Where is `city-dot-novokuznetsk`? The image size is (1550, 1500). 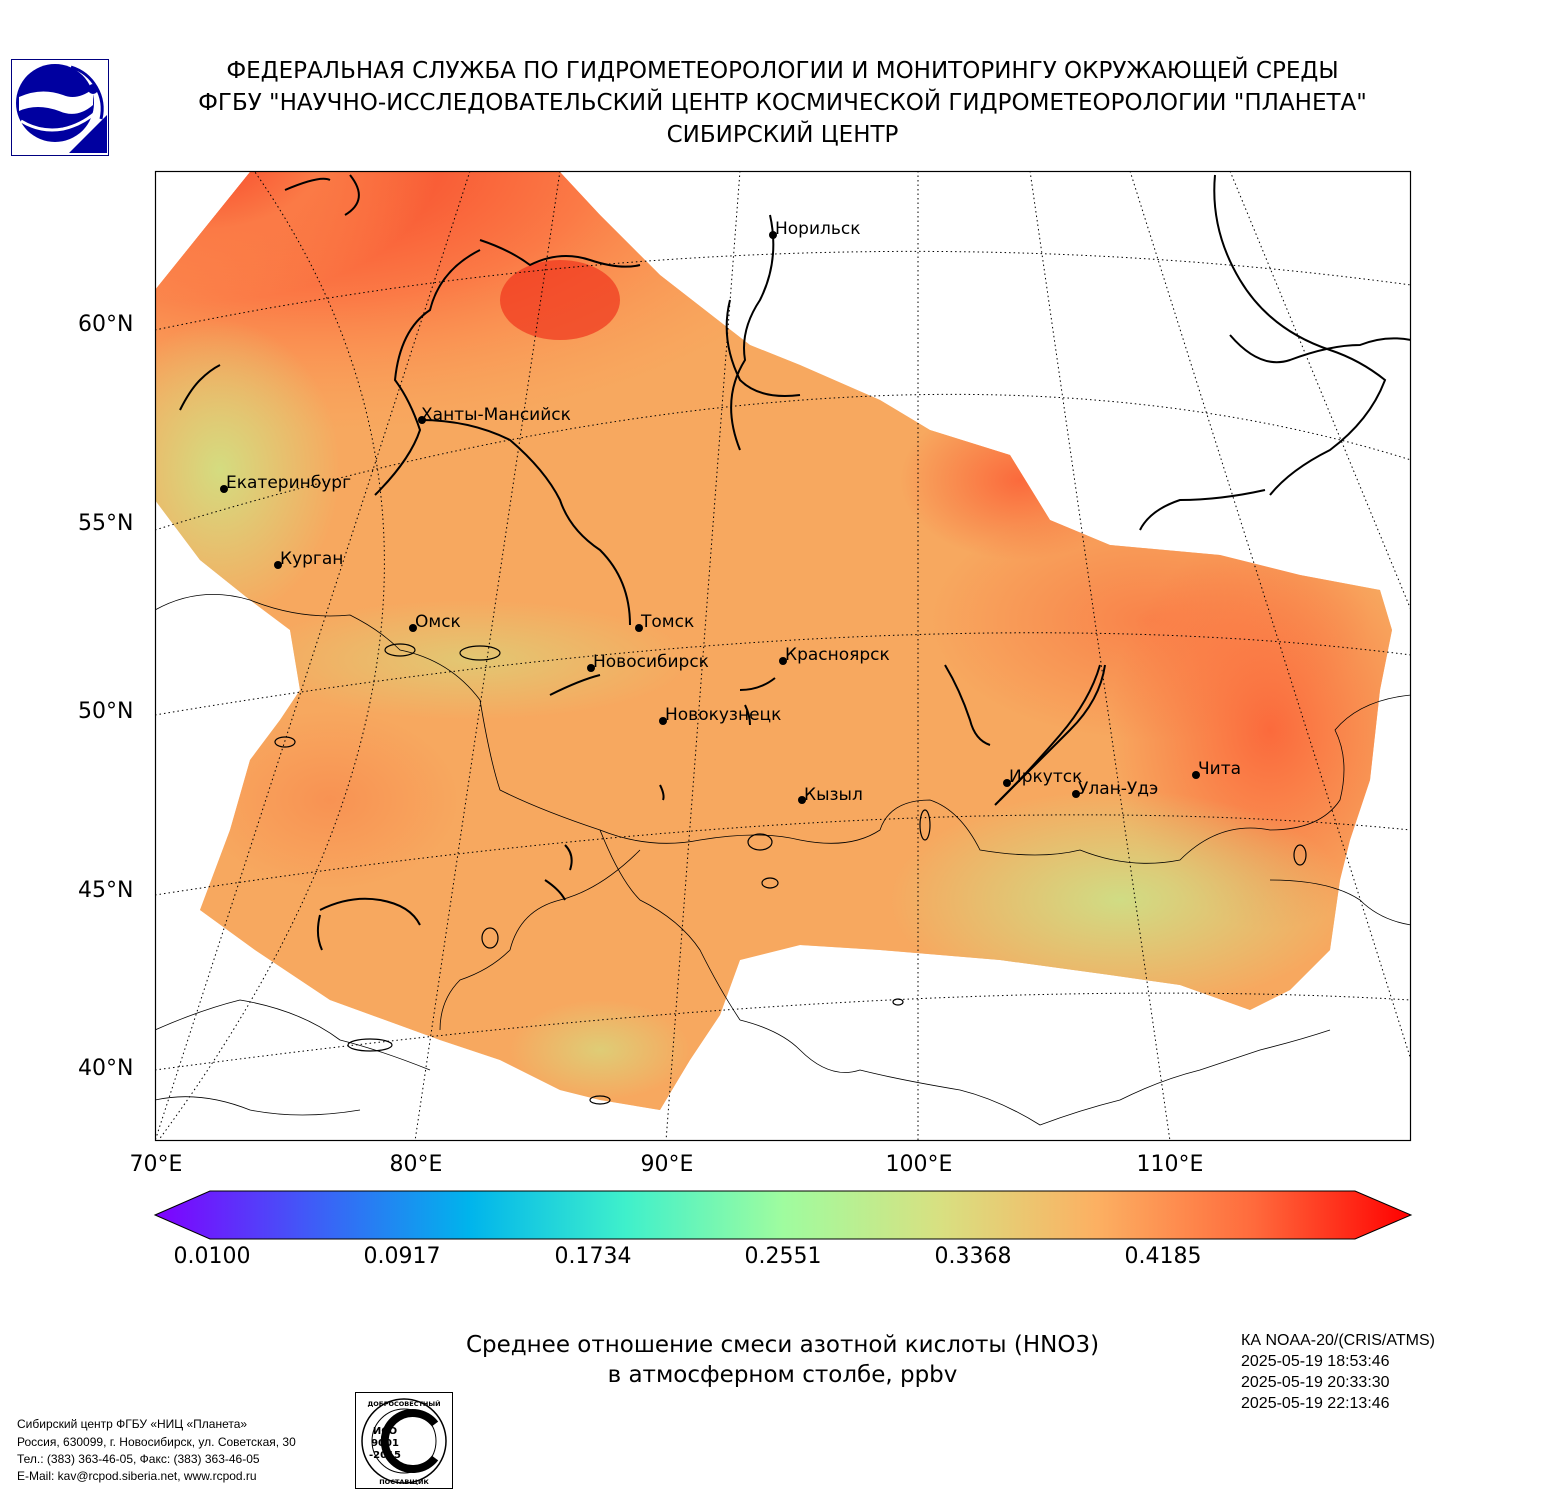
city-dot-novokuznetsk is located at coordinates (663, 721).